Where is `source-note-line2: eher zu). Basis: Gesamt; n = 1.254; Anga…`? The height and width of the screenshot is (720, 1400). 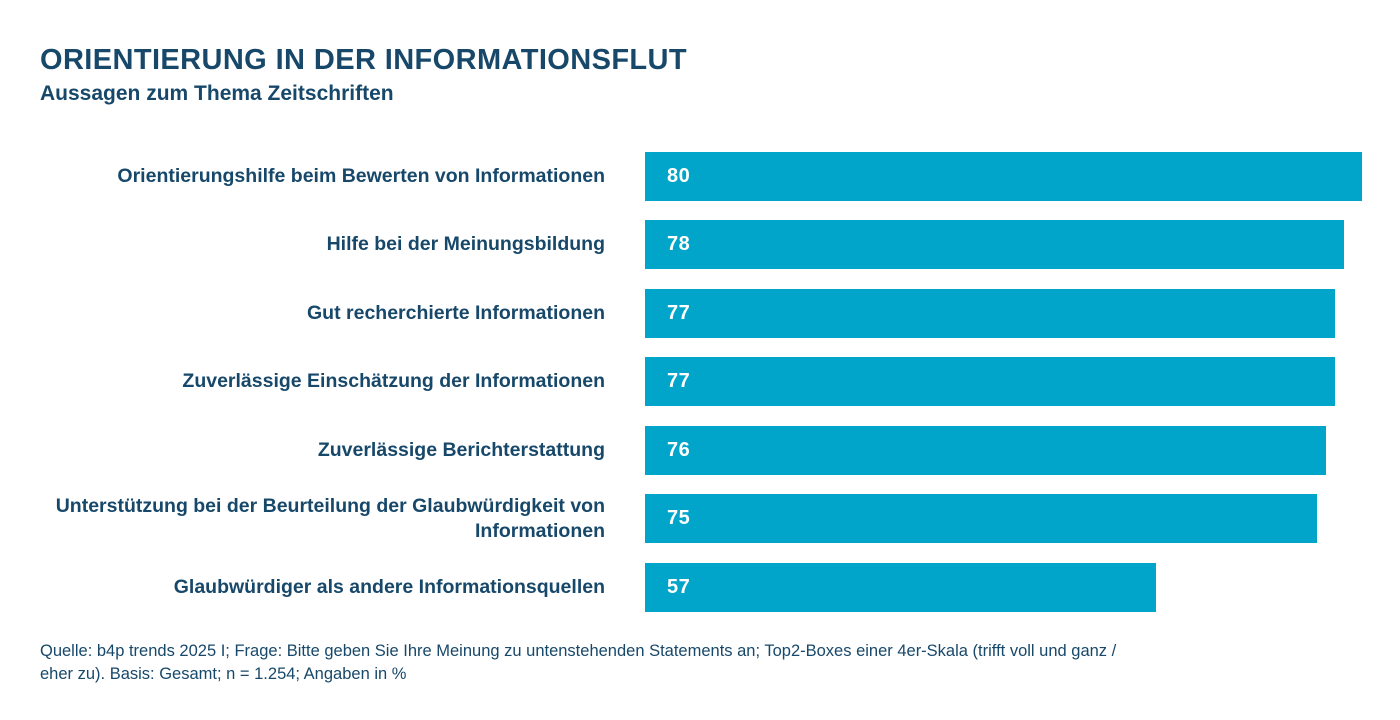
source-note-line2: eher zu). Basis: Gesamt; n = 1.254; Anga… is located at coordinates (223, 674).